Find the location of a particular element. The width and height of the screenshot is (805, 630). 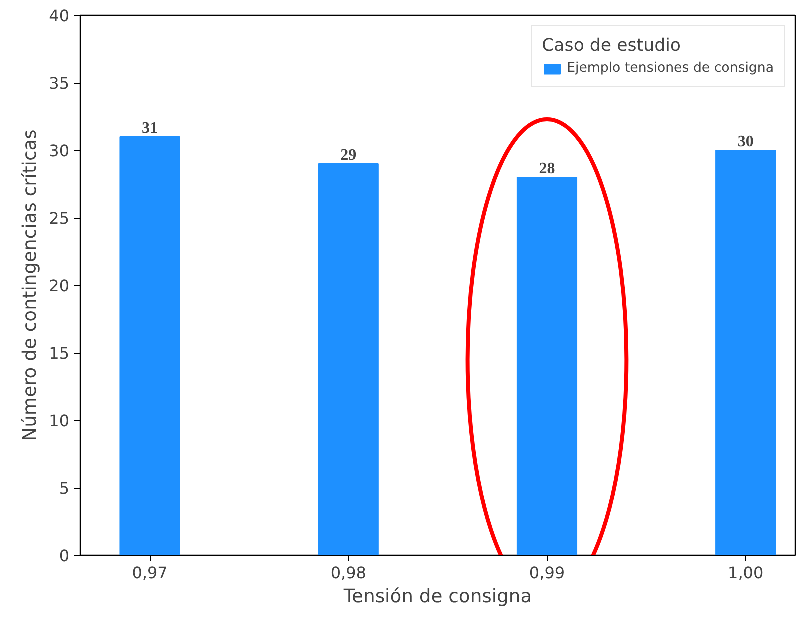

x-tick-label: 0,99 is located at coordinates (547, 573).